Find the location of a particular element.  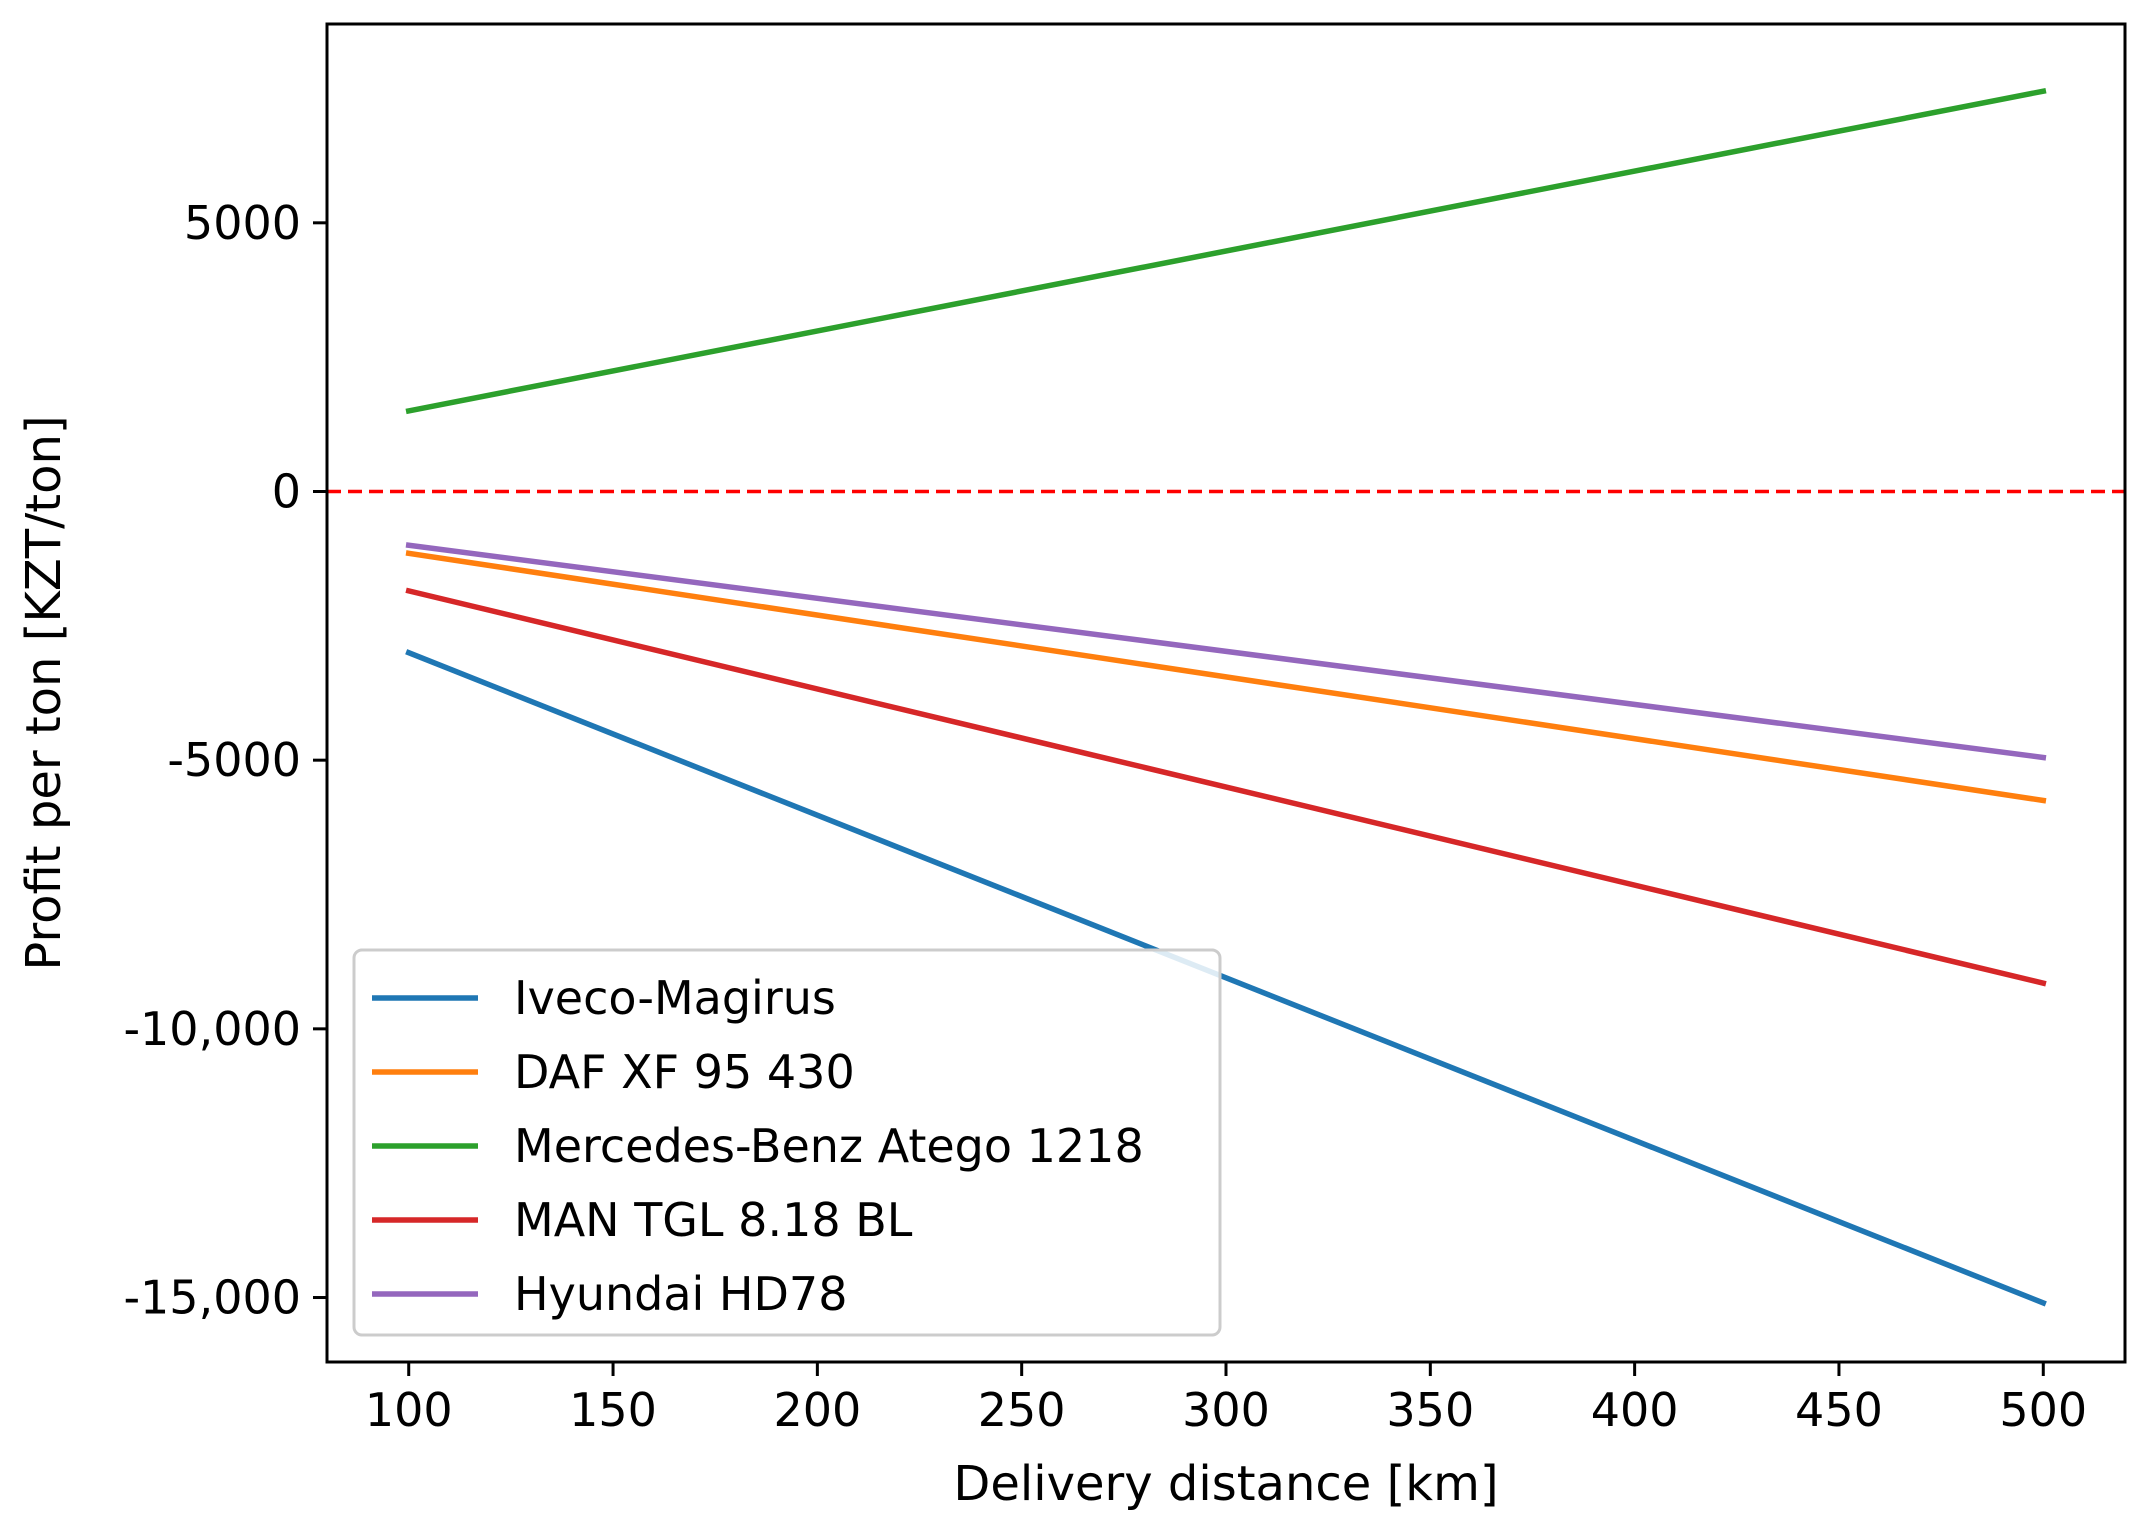

x-tick-label: 200 is located at coordinates (817, 1410).